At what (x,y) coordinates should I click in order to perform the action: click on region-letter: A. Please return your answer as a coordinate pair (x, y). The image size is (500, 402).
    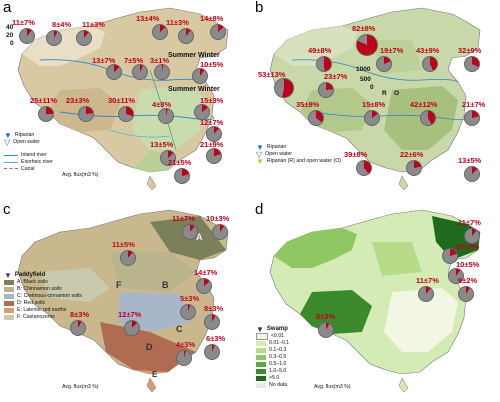
    Looking at the image, I should click on (199, 237).